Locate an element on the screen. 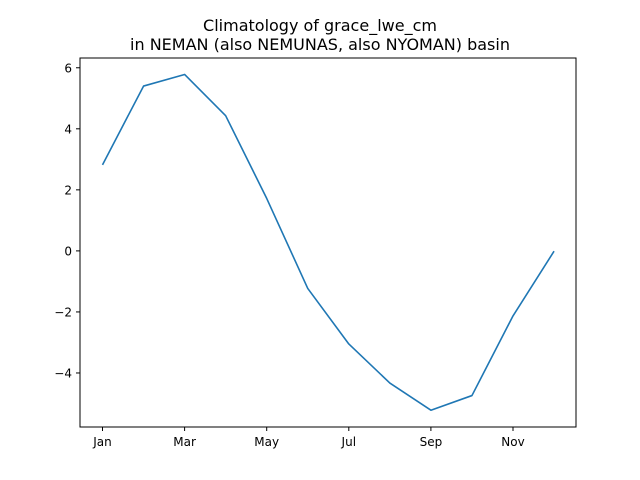 This screenshot has width=640, height=480. y-tick-label: 0 is located at coordinates (68, 251).